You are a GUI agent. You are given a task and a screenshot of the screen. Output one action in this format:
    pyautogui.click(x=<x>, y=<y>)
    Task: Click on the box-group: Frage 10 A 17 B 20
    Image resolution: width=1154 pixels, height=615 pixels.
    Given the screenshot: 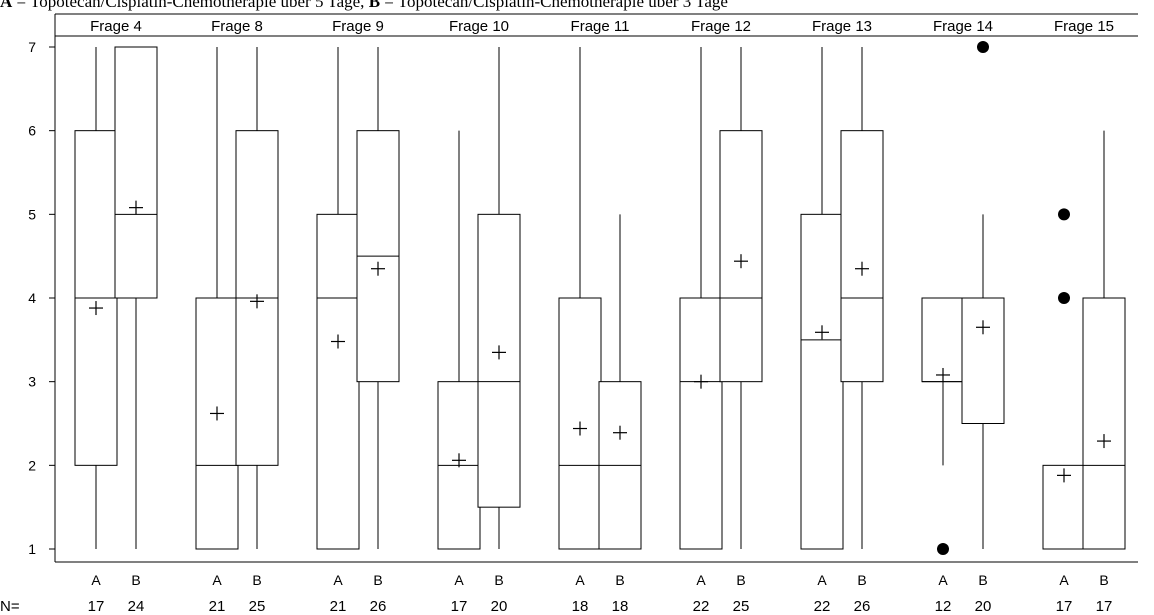 What is the action you would take?
    pyautogui.click(x=479, y=316)
    